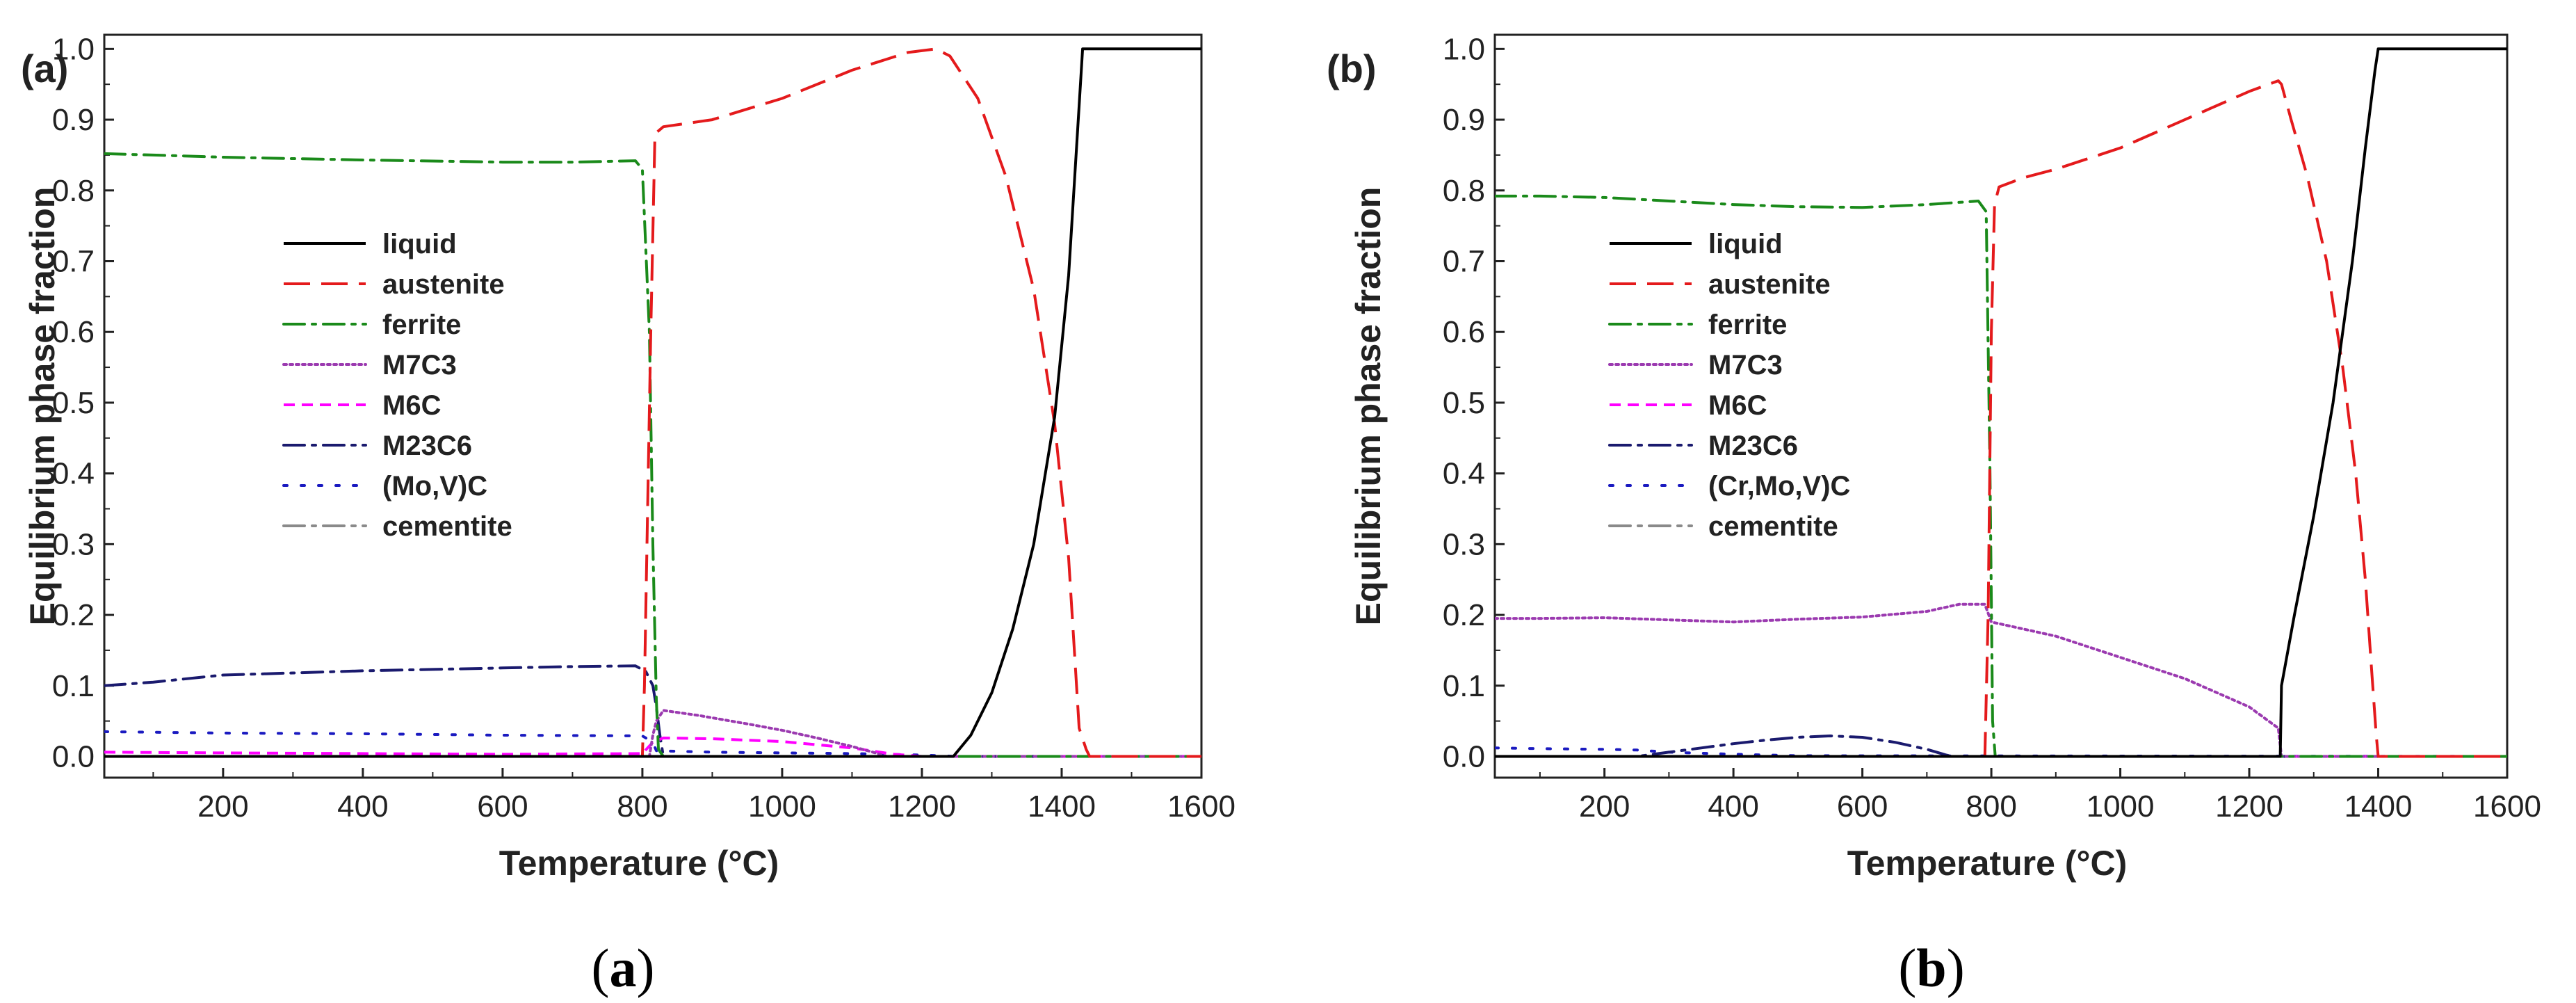 The image size is (2576, 1003). What do you see at coordinates (1733, 806) in the screenshot?
I see `chart-1-x-tick-label: 400` at bounding box center [1733, 806].